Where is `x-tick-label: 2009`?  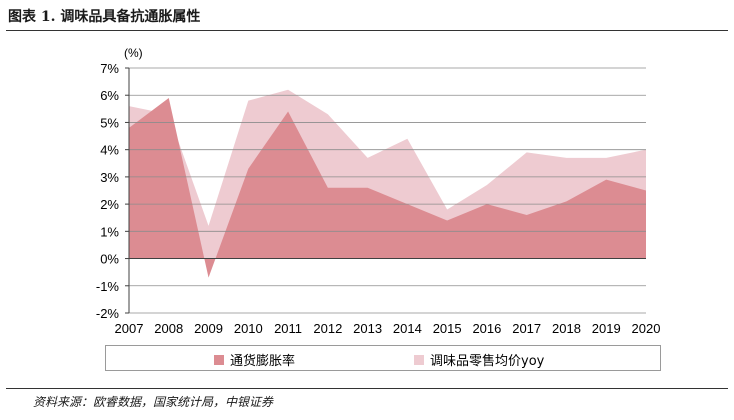
x-tick-label: 2009 is located at coordinates (208, 328).